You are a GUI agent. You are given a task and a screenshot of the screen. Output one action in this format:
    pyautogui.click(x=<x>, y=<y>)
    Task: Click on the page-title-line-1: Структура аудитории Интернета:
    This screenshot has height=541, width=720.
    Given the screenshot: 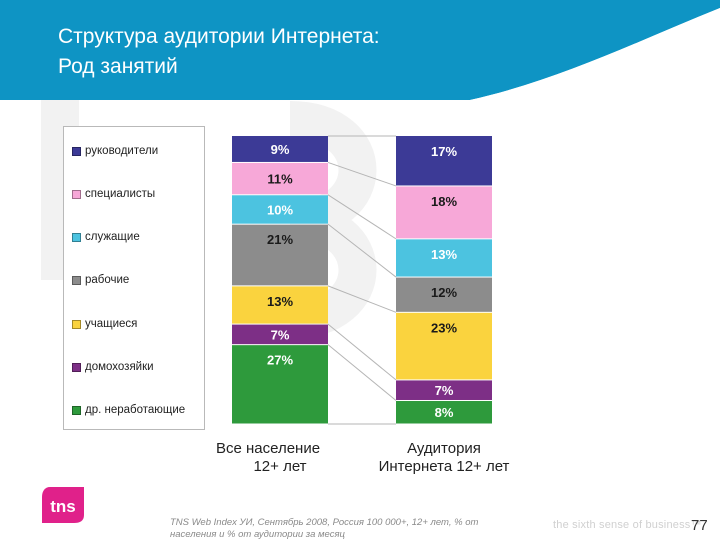 What is the action you would take?
    pyautogui.click(x=219, y=36)
    